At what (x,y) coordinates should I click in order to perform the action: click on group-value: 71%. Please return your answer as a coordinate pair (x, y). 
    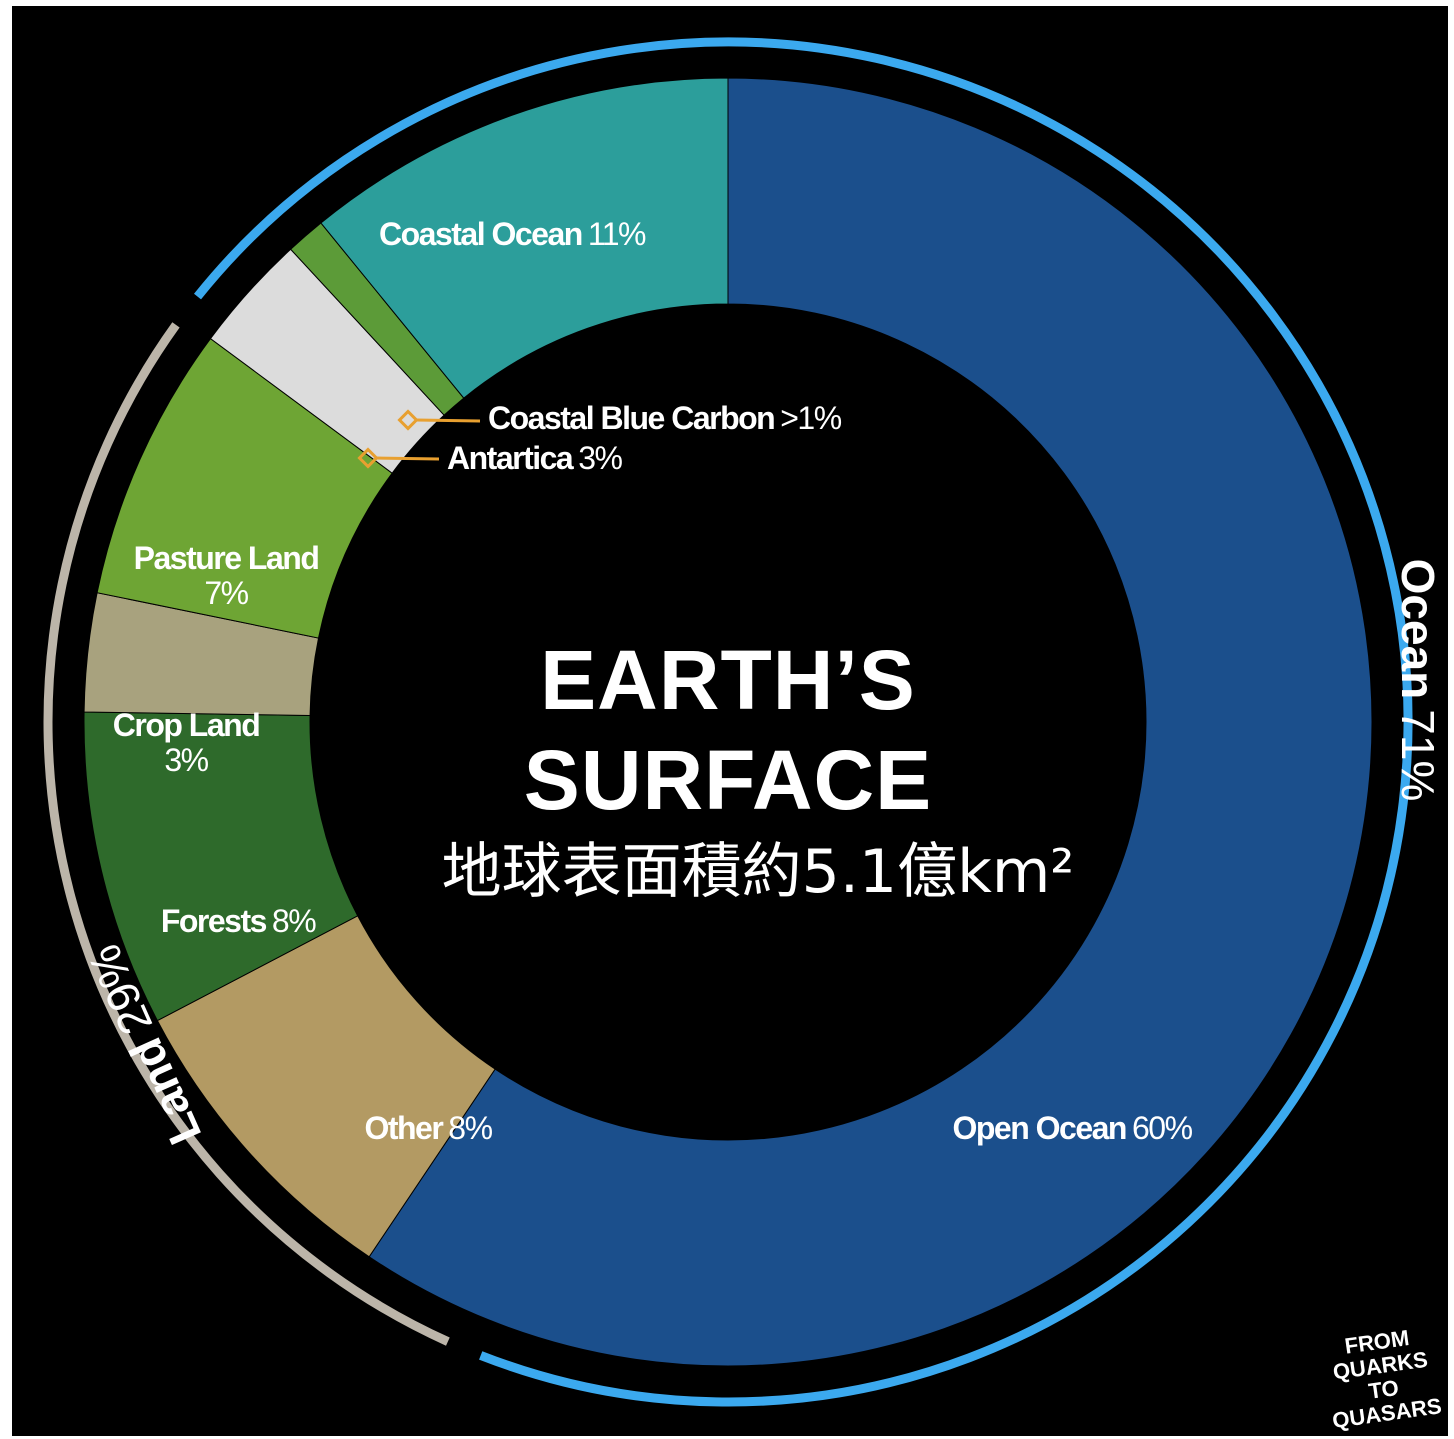
    Looking at the image, I should click on (1418, 755).